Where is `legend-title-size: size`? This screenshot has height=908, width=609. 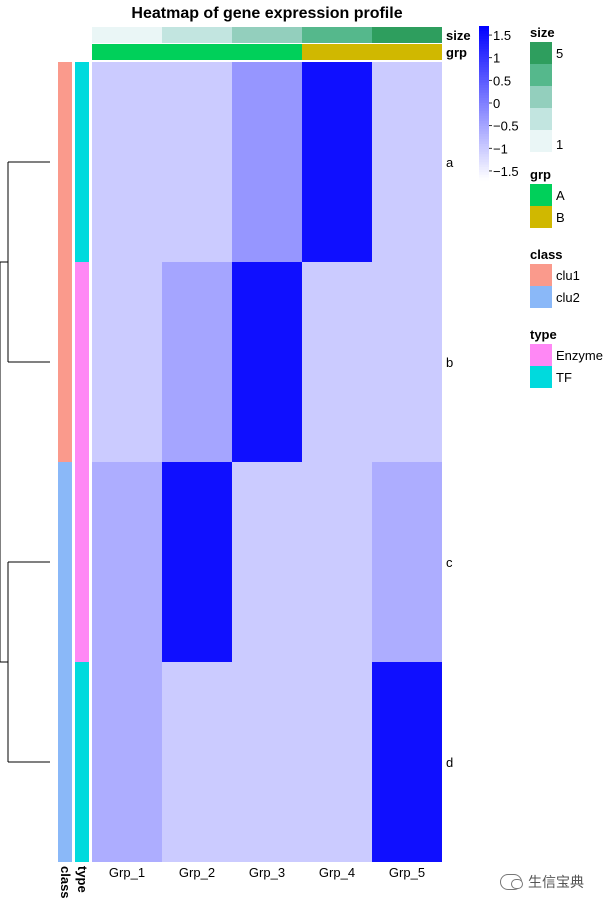 legend-title-size: size is located at coordinates (542, 32).